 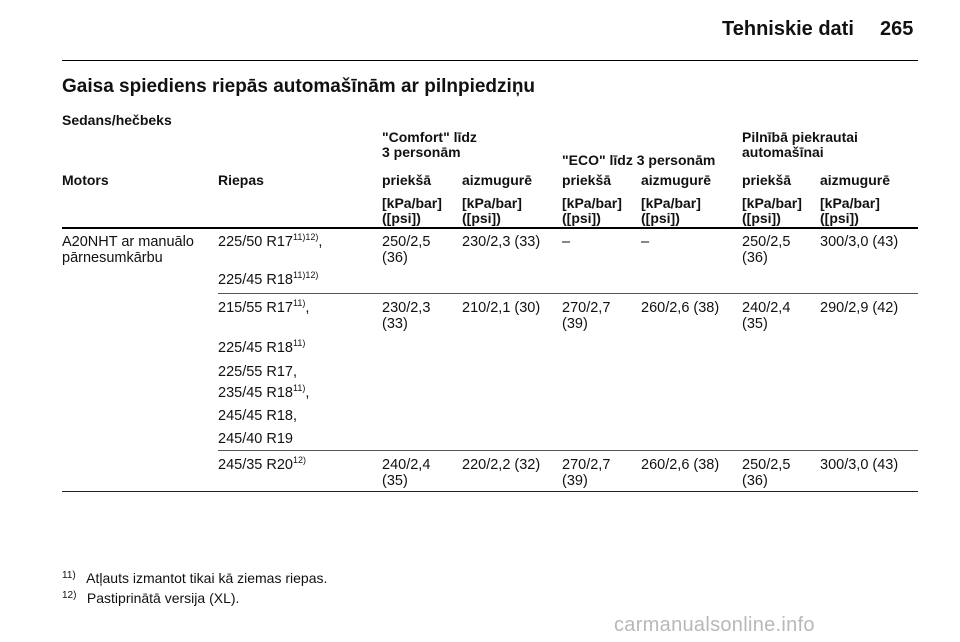 I want to click on group-header-comfort: "Comfort" līdz 3 personām, so click(x=429, y=145).